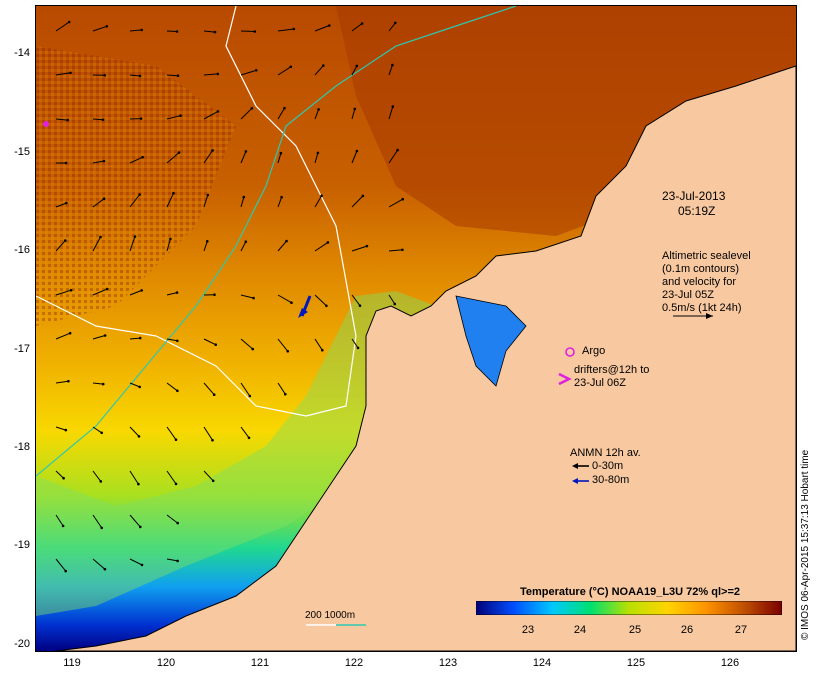 Image resolution: width=820 pixels, height=680 pixels. Describe the element at coordinates (629, 608) in the screenshot. I see `colorbar` at that location.